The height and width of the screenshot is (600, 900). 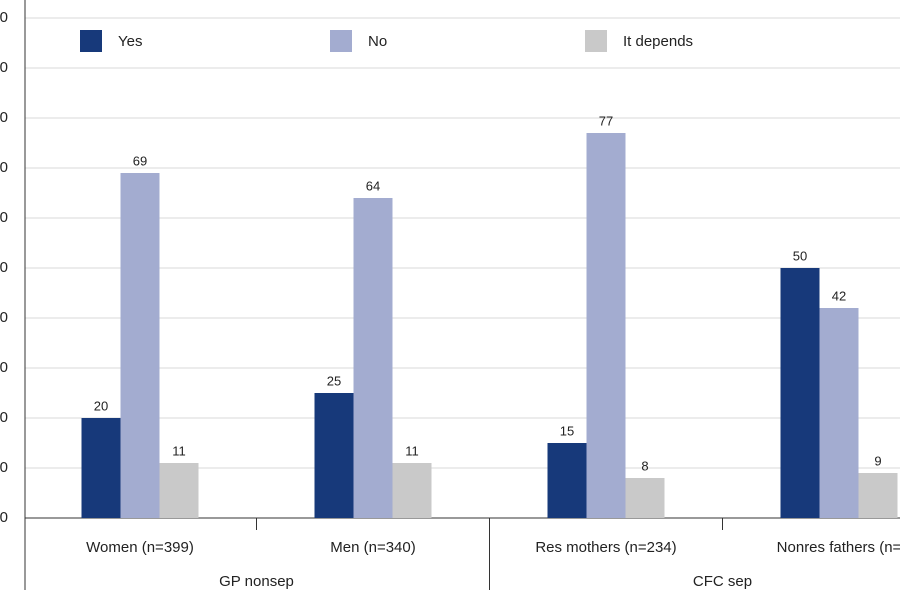 What do you see at coordinates (130, 41) in the screenshot?
I see `legend-label: Yes` at bounding box center [130, 41].